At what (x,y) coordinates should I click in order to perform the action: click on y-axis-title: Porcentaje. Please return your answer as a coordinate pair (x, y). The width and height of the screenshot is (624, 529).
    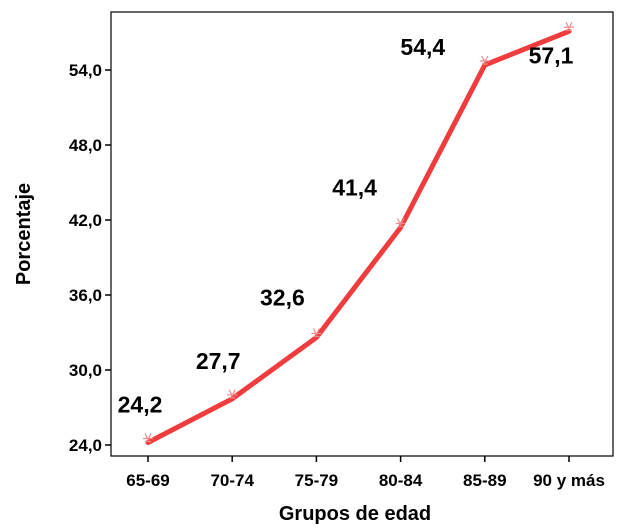
    Looking at the image, I should click on (24, 234).